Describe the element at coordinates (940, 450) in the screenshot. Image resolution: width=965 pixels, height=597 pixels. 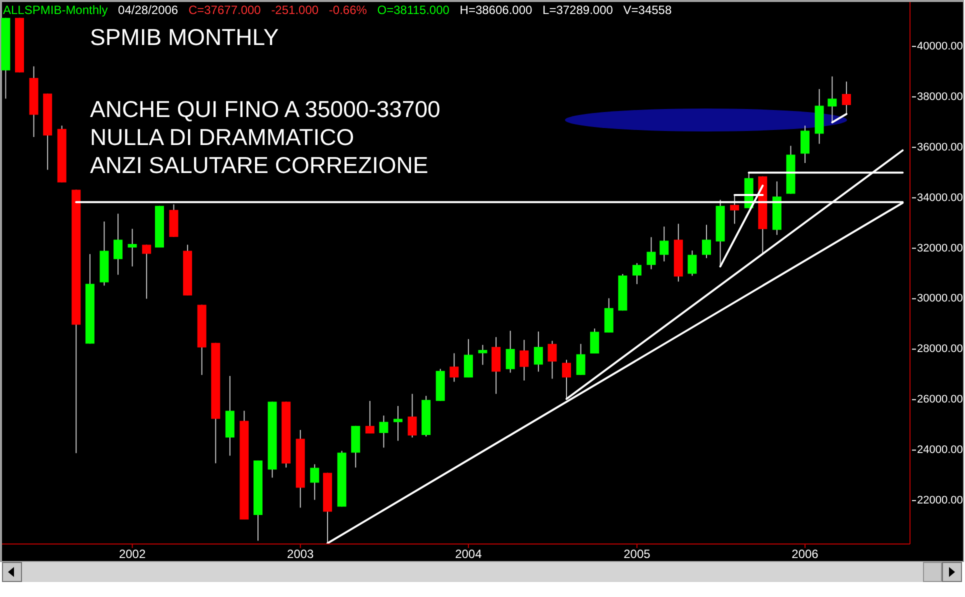
I see `y-tick-label: 24000.00` at that location.